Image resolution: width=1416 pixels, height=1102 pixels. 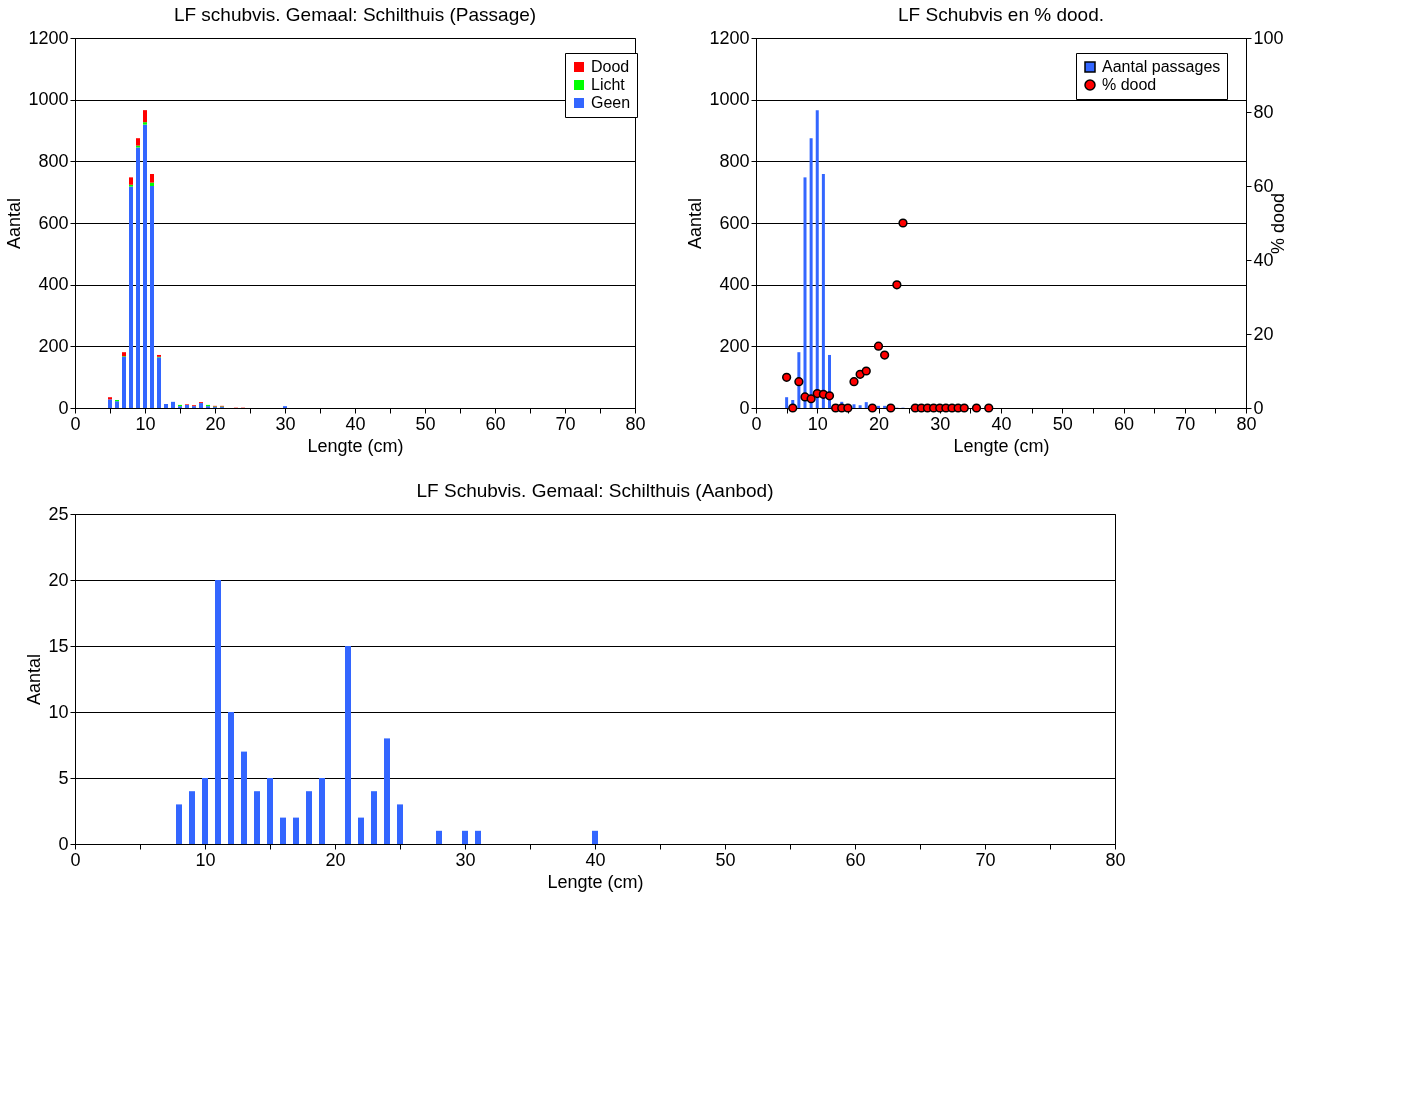 I want to click on y2-tick-label: 80, so click(x=1263, y=111).